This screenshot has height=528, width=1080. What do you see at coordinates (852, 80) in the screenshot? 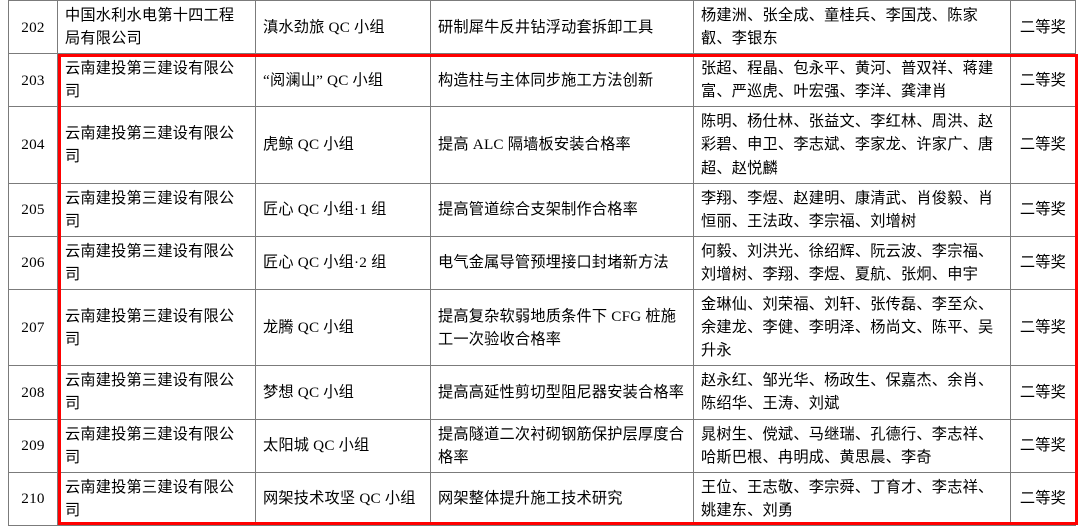
I see `member-list-cell: 张超、程晶、包永平、黄河、普双祥、蒋建富、严巡虎、叶宏强、李洋、龚津肖` at bounding box center [852, 80].